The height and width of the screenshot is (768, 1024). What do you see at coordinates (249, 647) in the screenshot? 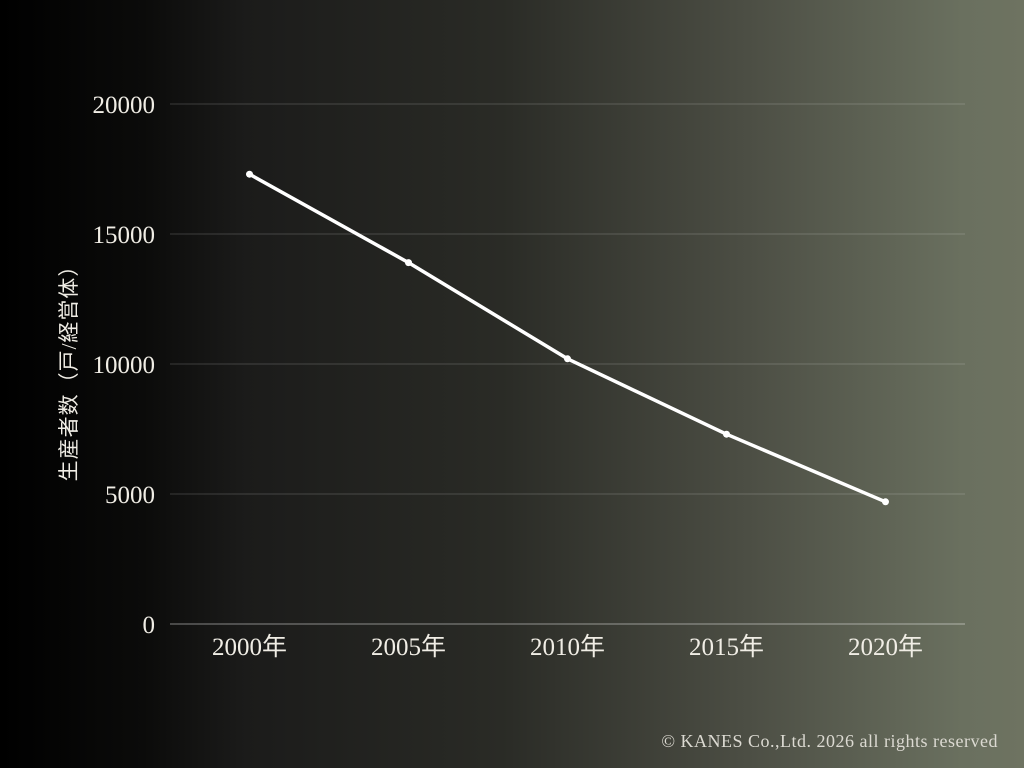
I see `x-tick-label: 2000年` at bounding box center [249, 647].